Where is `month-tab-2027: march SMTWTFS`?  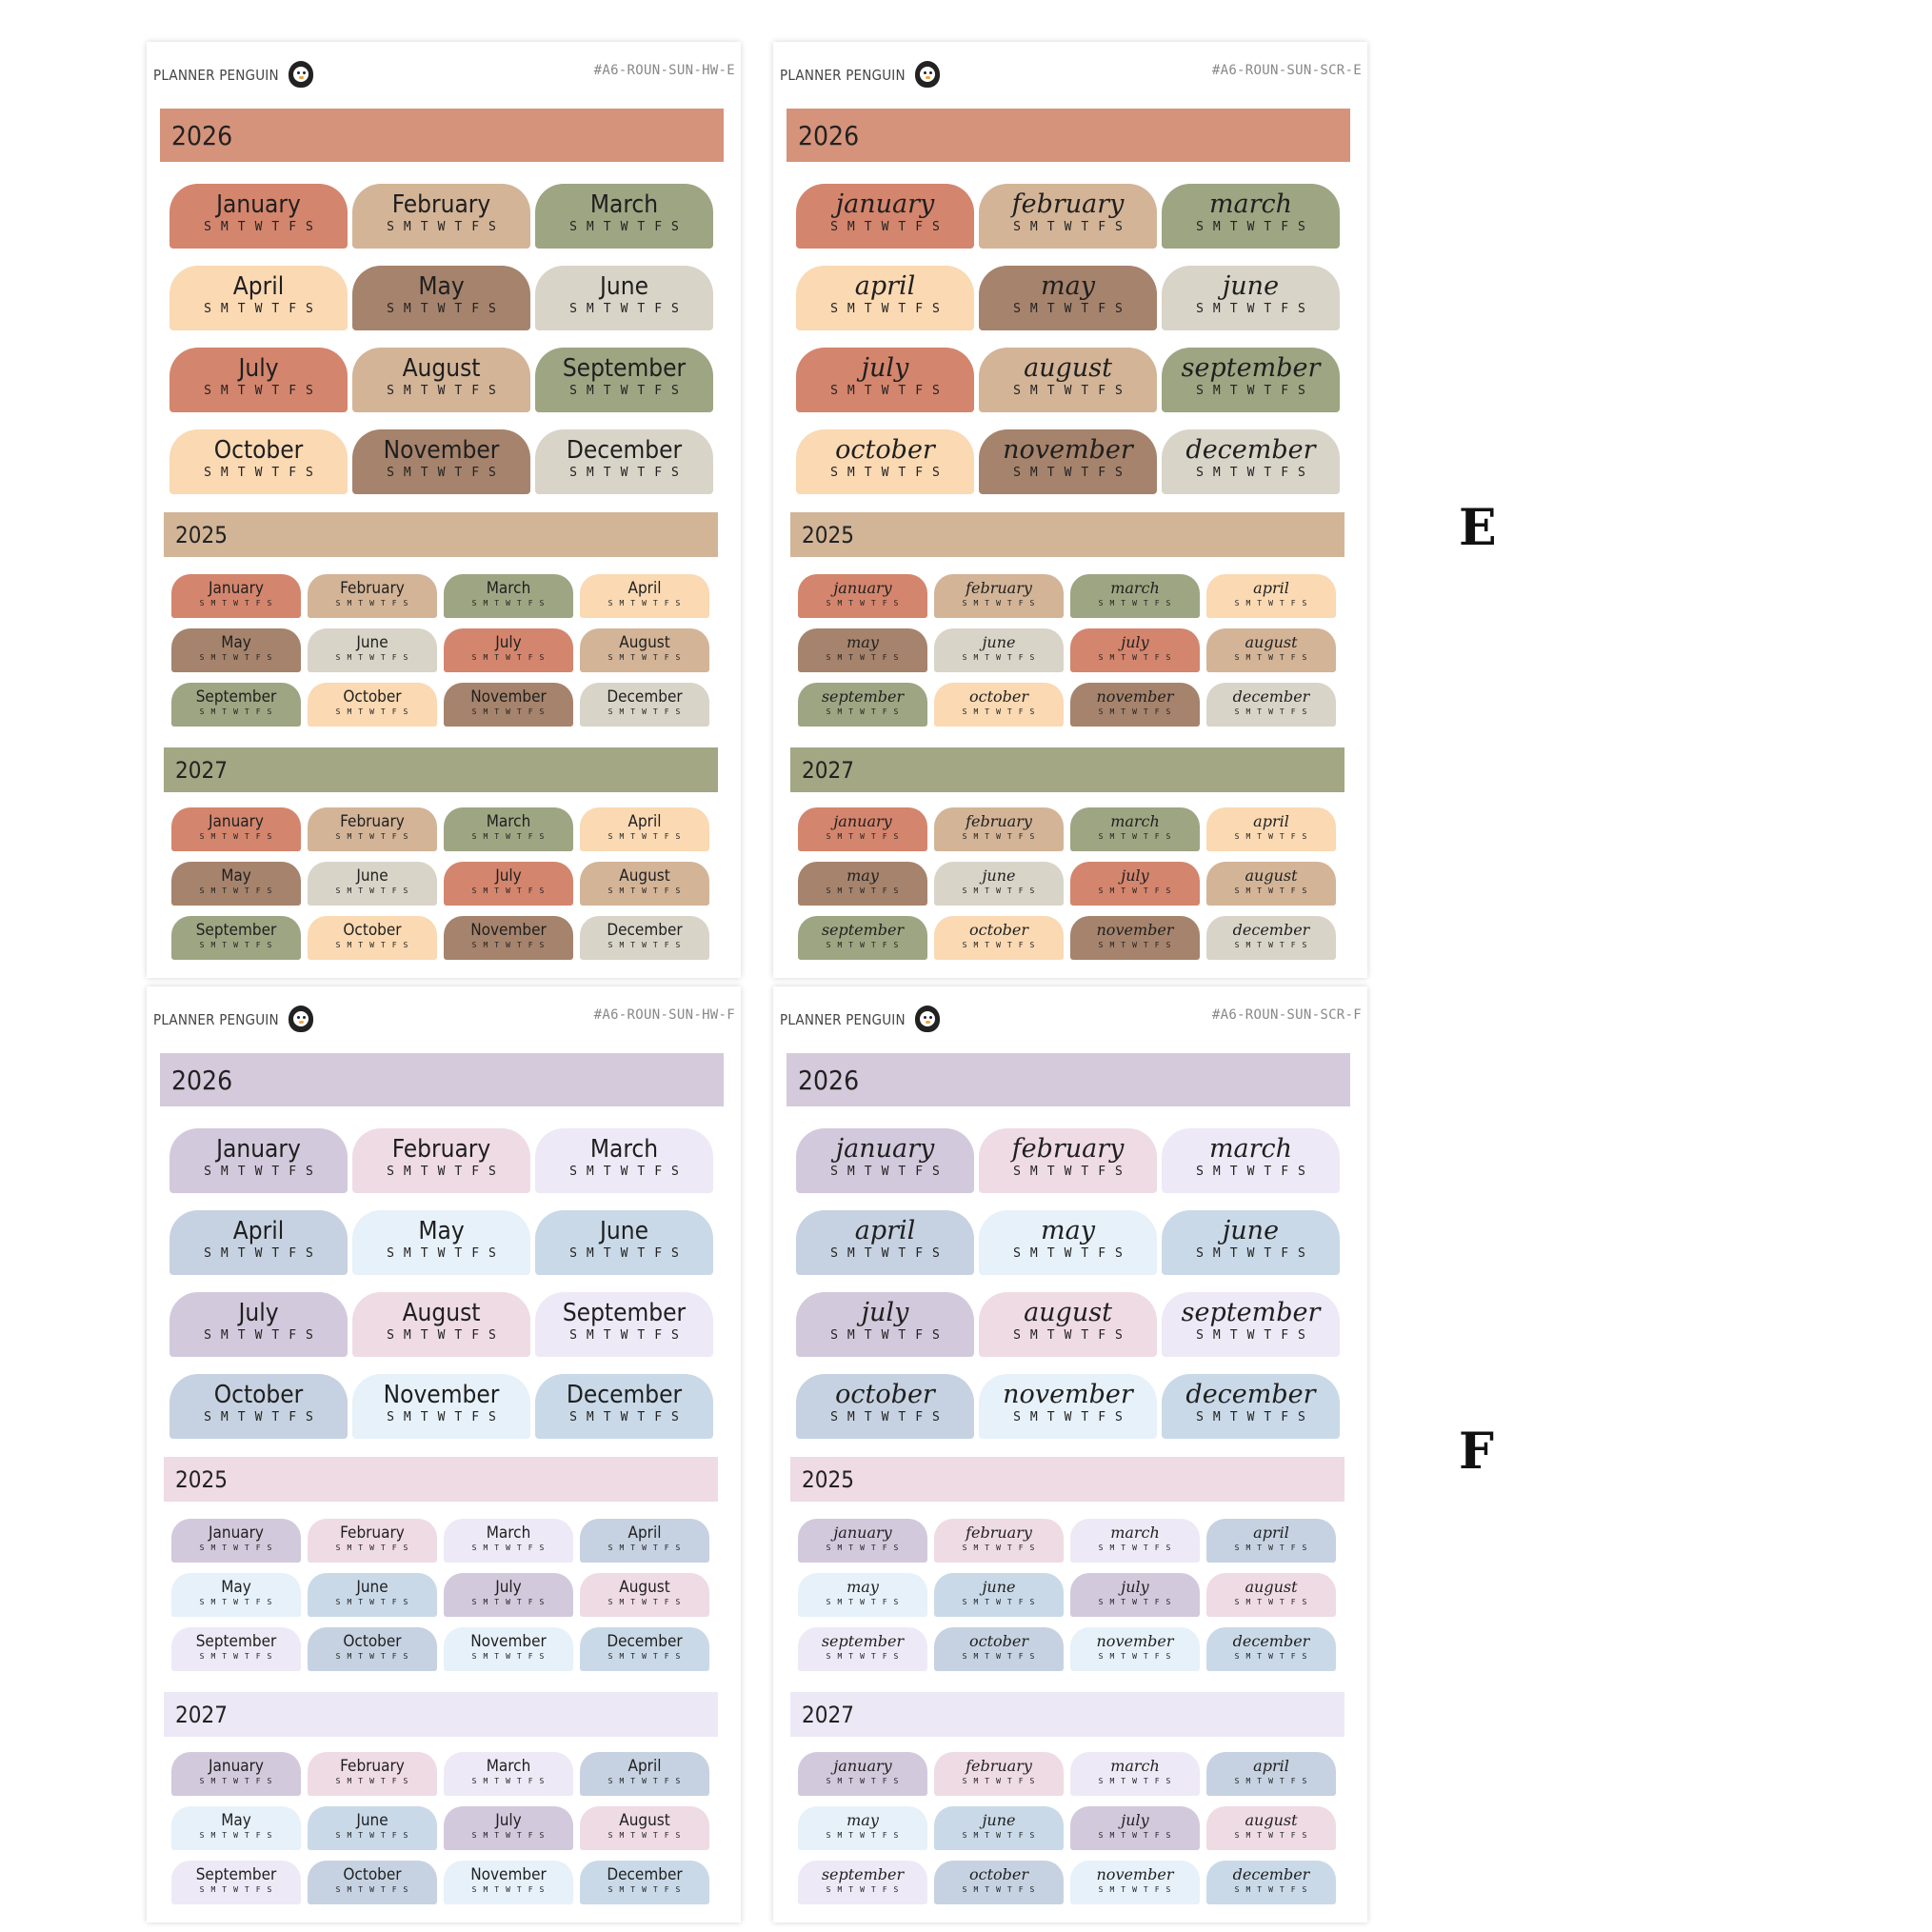 month-tab-2027: march SMTWTFS is located at coordinates (1135, 1774).